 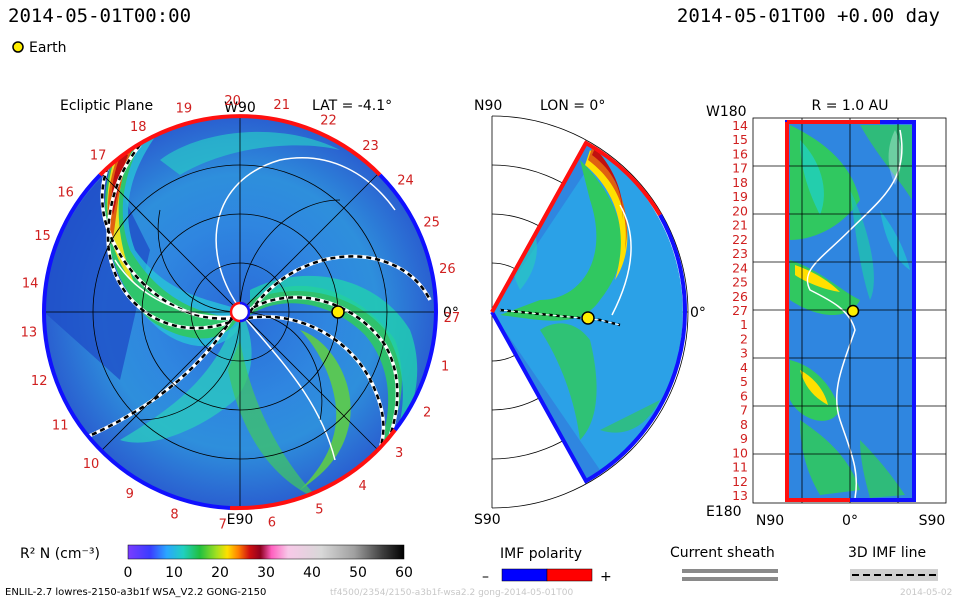 What do you see at coordinates (431, 222) in the screenshot?
I see `ecliptic-ring-number: 25` at bounding box center [431, 222].